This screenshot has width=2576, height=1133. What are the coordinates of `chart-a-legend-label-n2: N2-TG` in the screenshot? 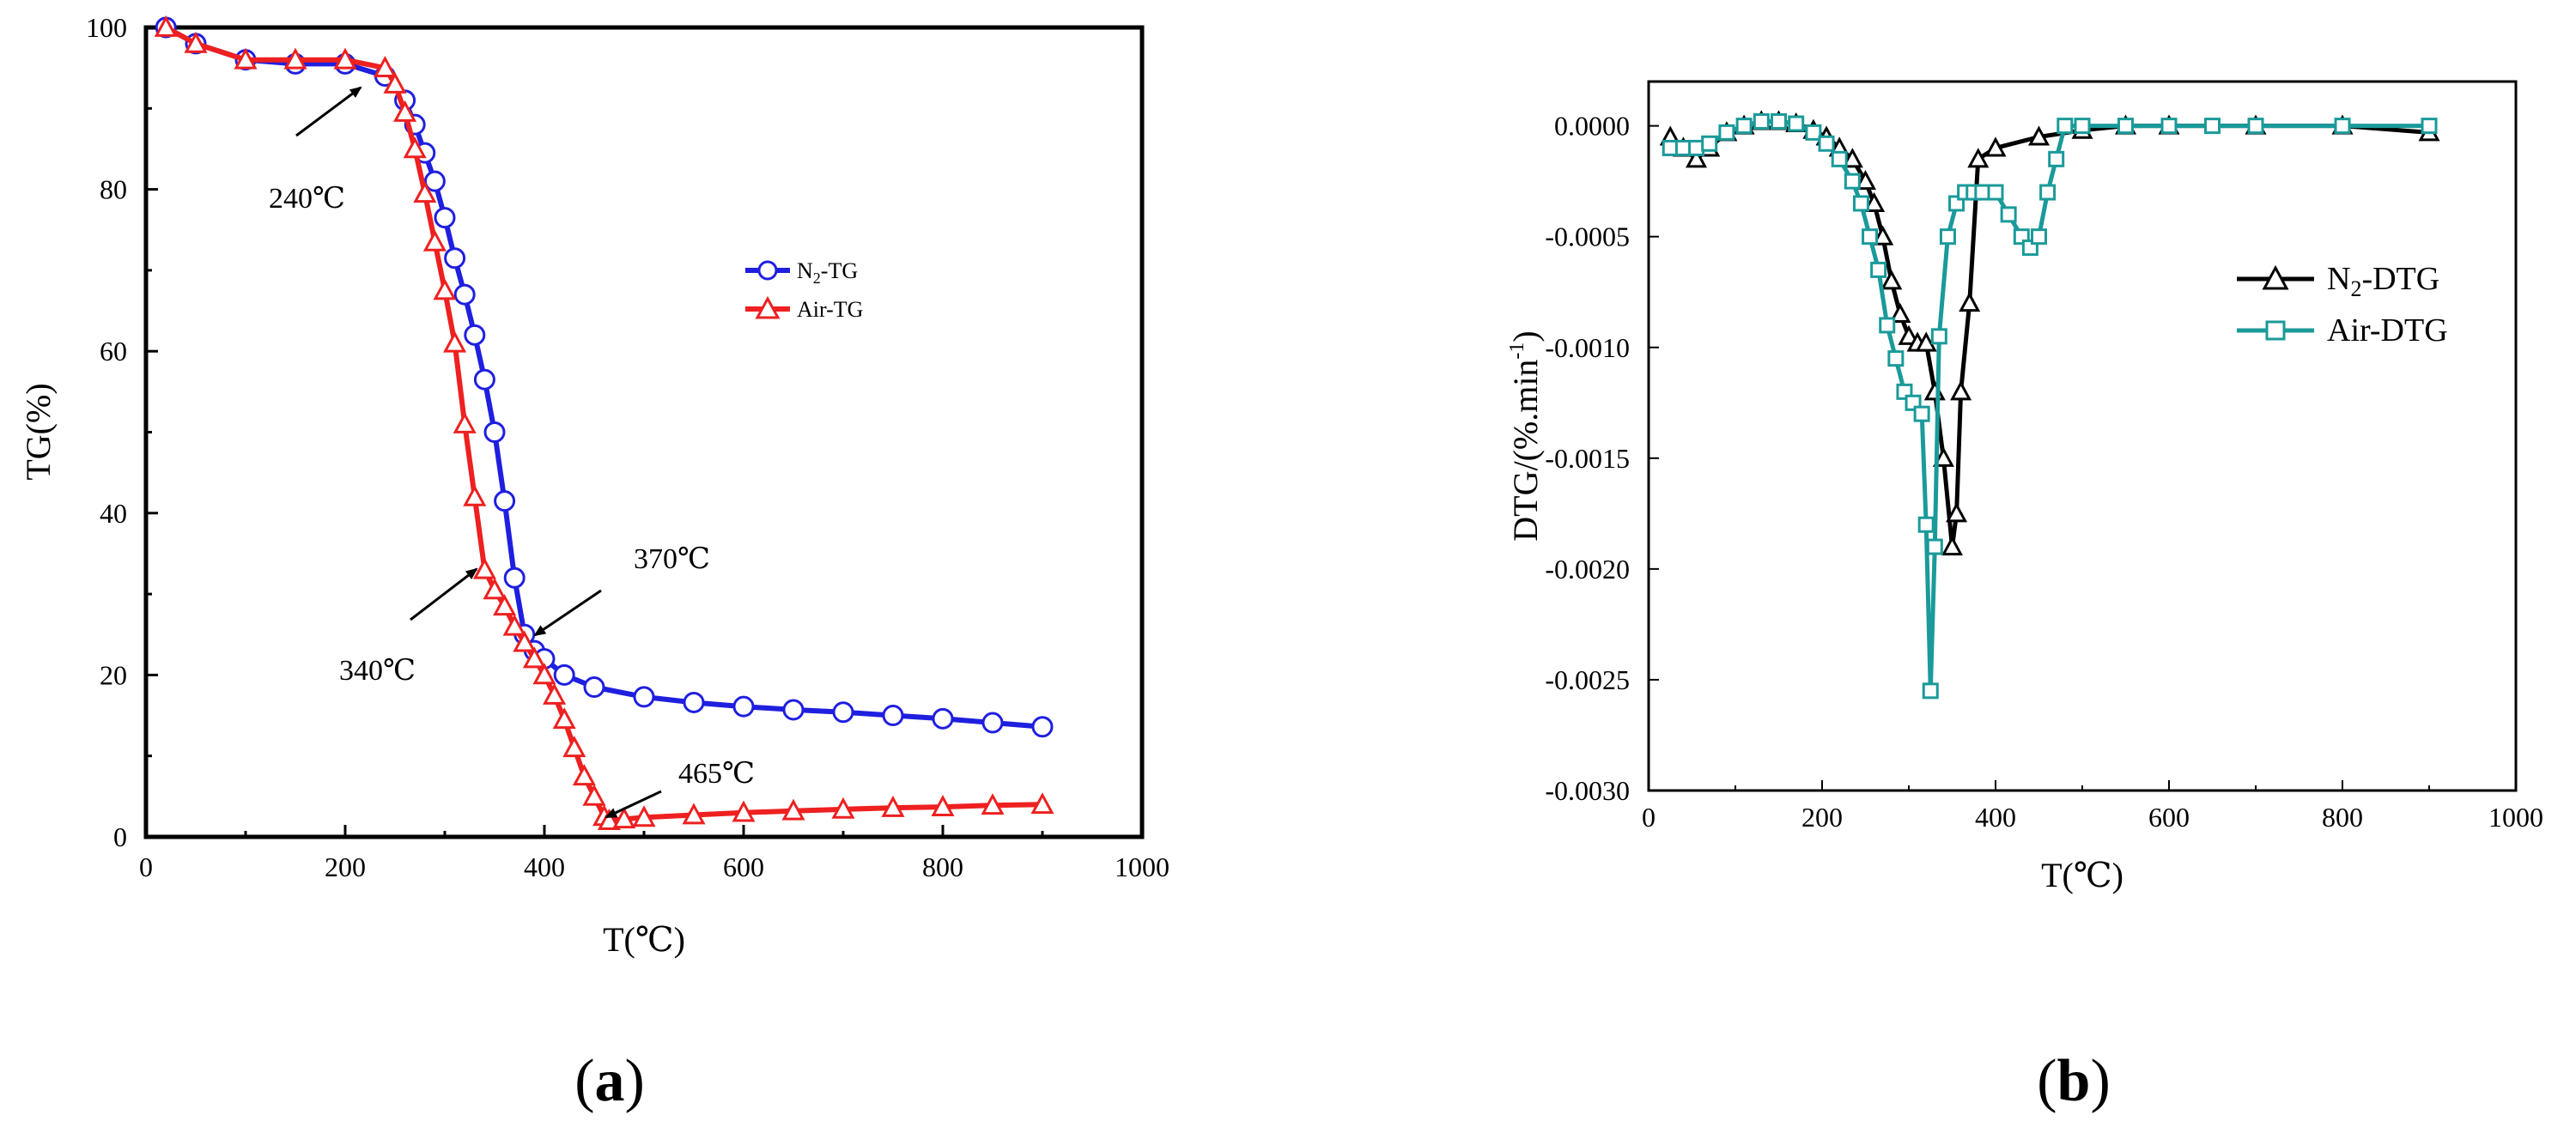 It's located at (828, 272).